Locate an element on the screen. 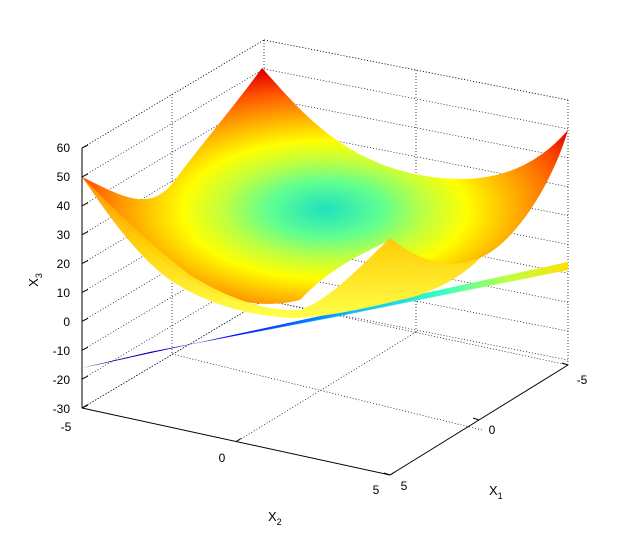  x2-tick-neg5: -5 is located at coordinates (66, 427).